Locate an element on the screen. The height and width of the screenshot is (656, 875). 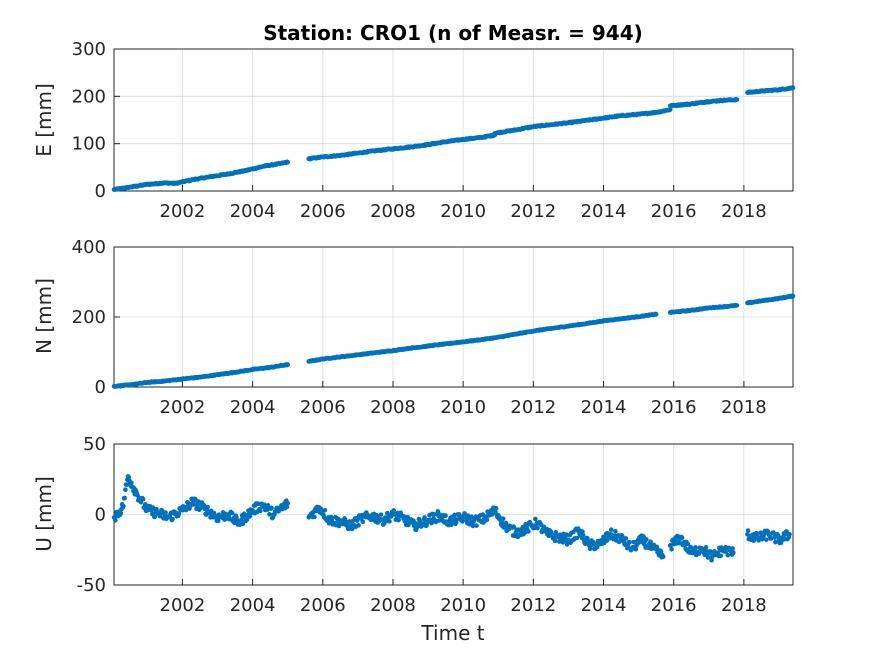
x-tick-label-north: 2010 is located at coordinates (463, 407).